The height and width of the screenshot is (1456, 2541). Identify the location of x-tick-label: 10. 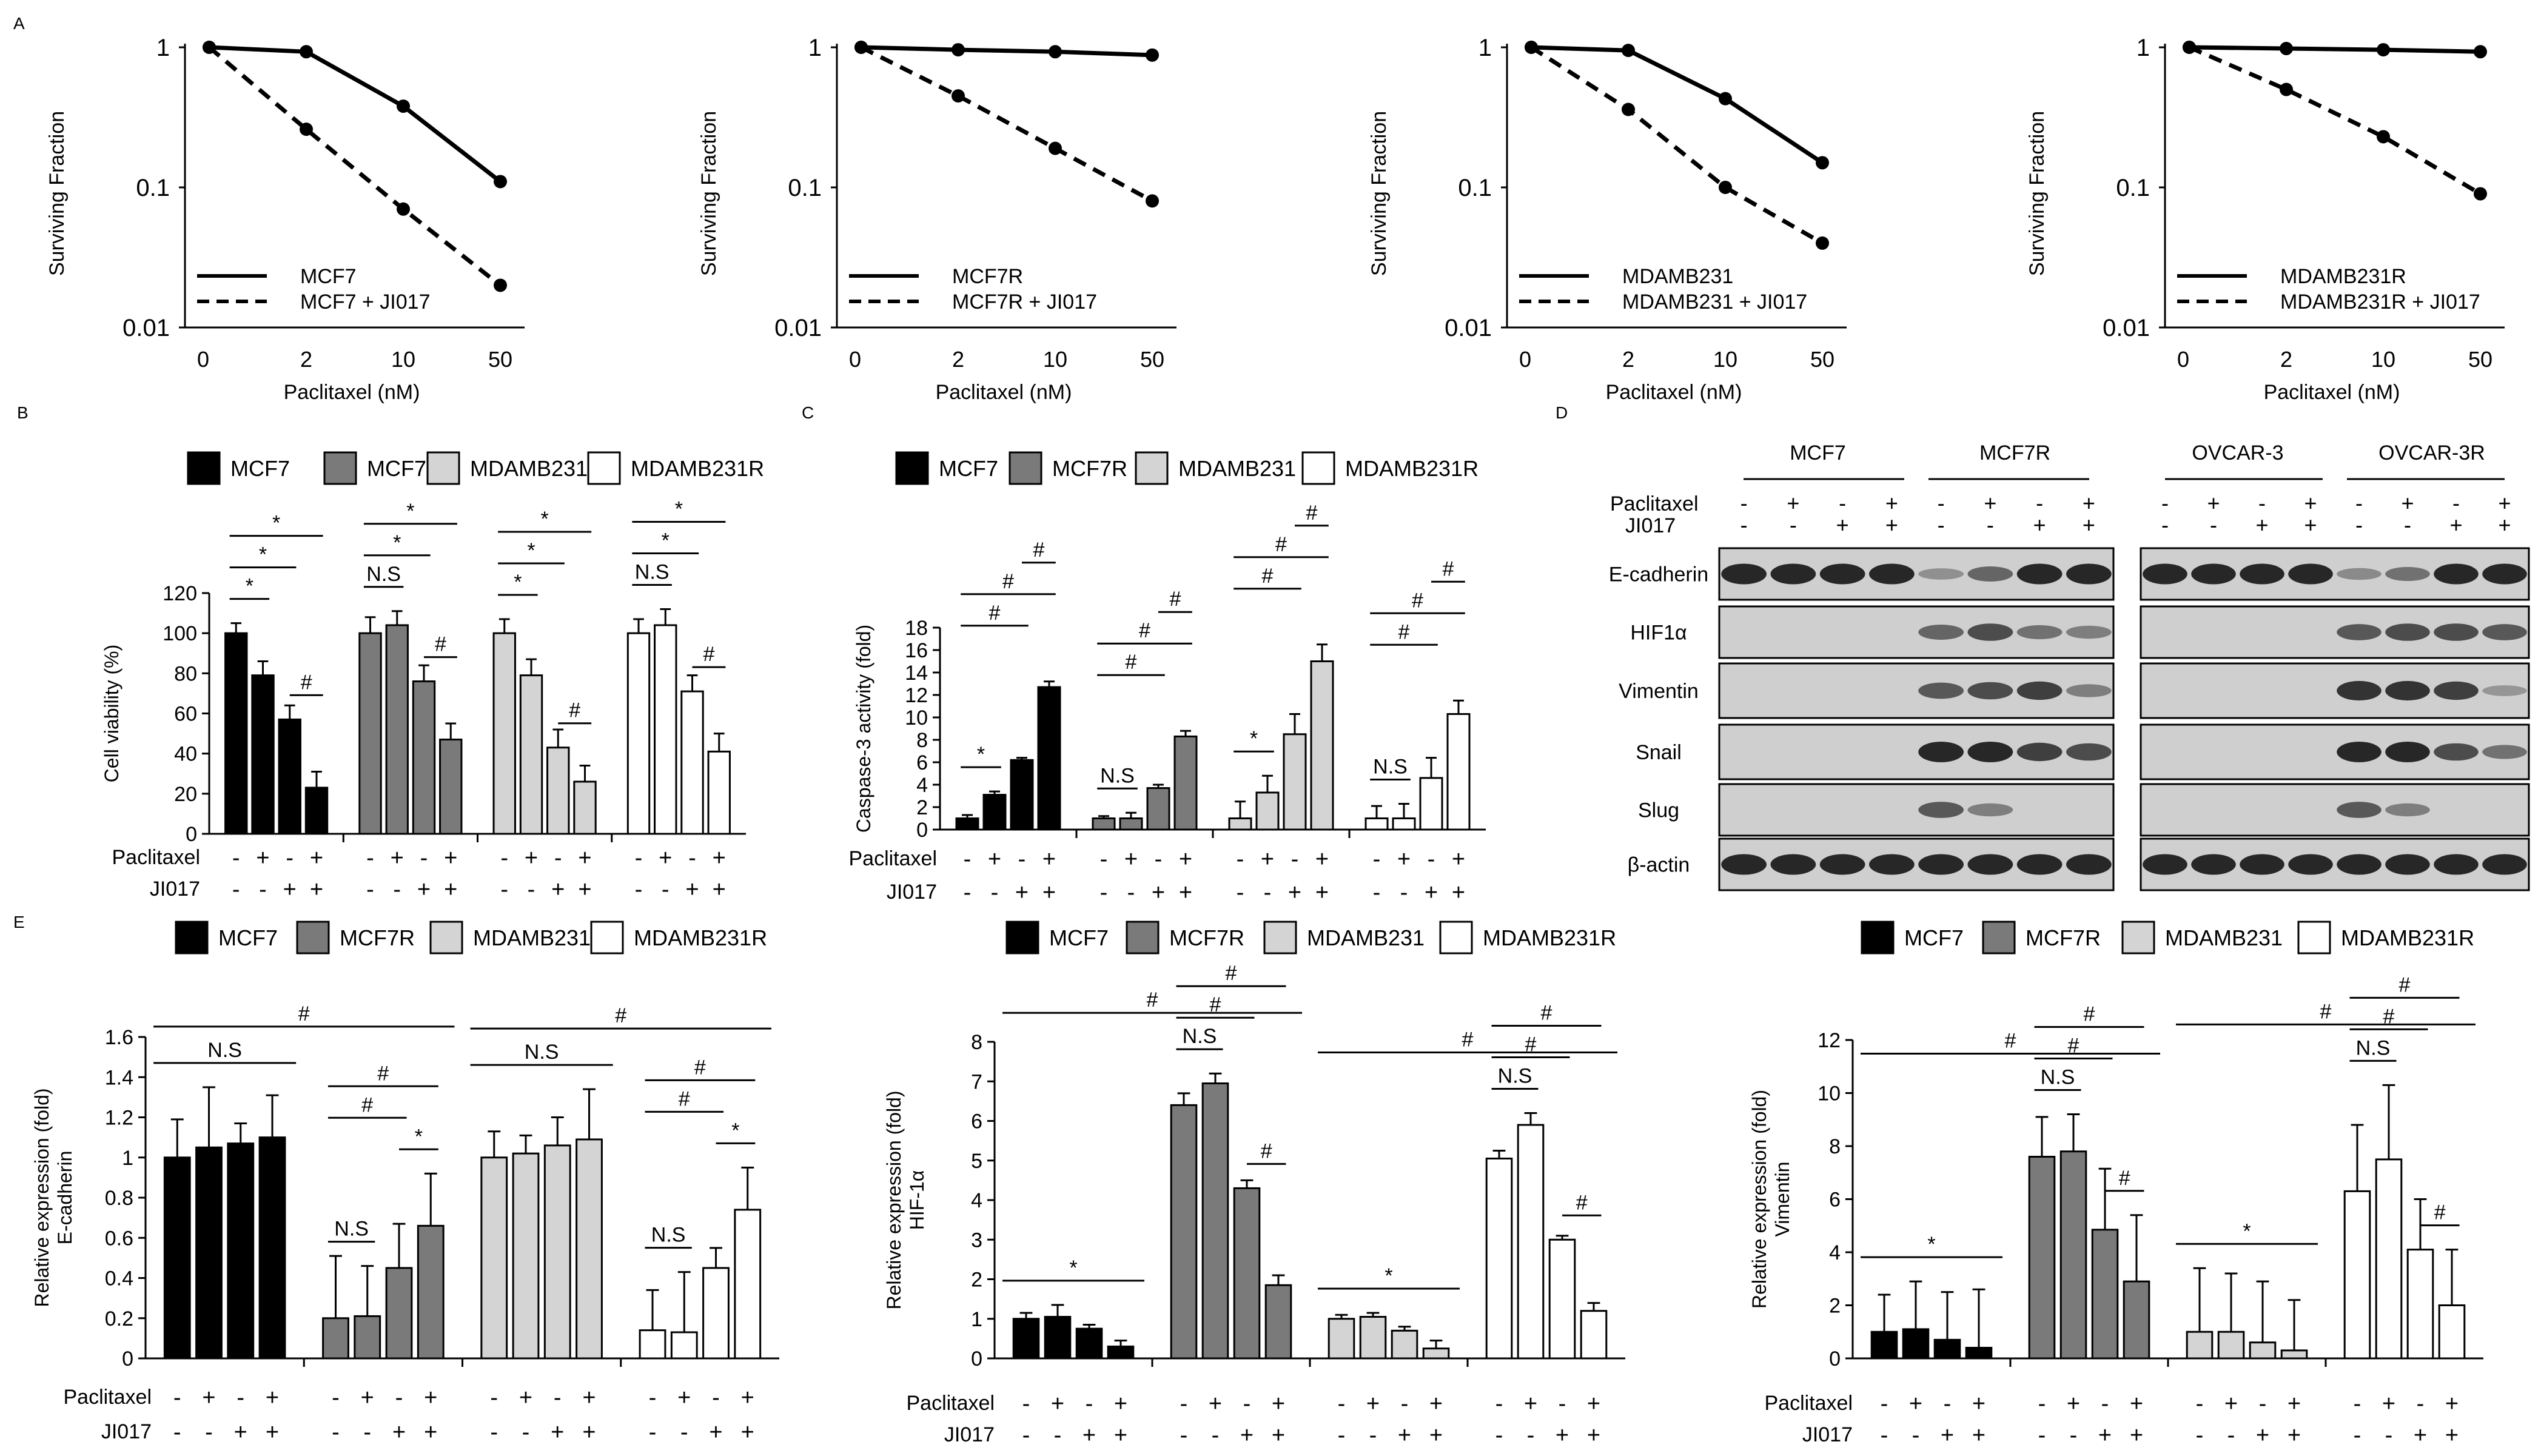
(1055, 359).